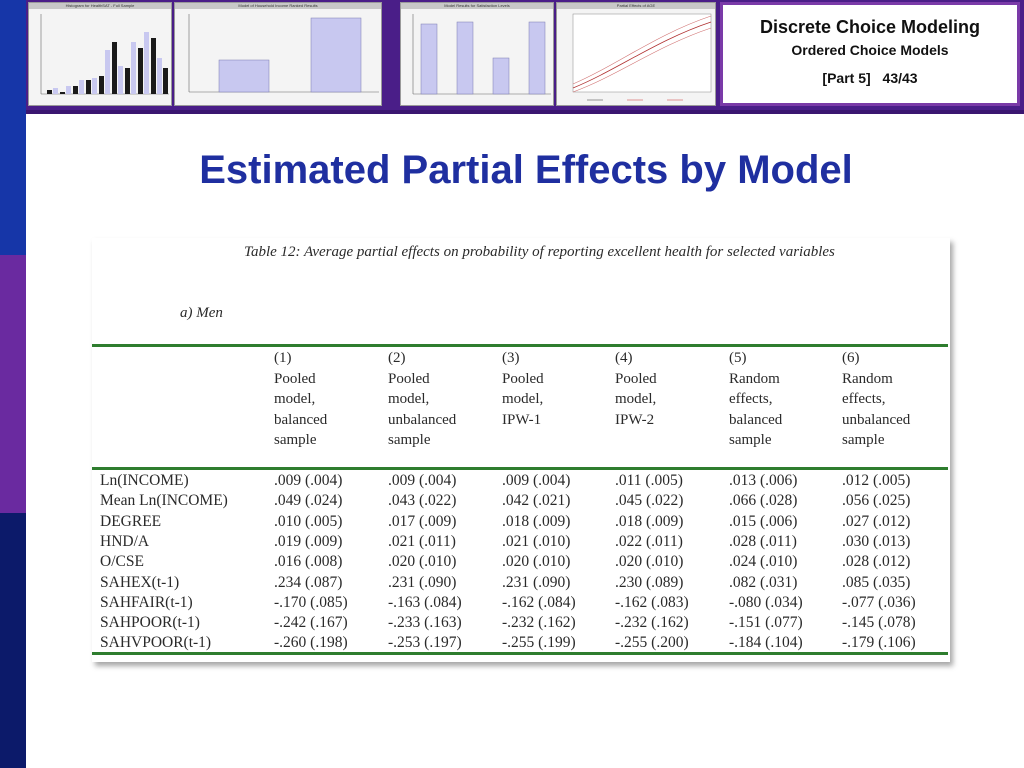  I want to click on histogram-chart, so click(104, 54).